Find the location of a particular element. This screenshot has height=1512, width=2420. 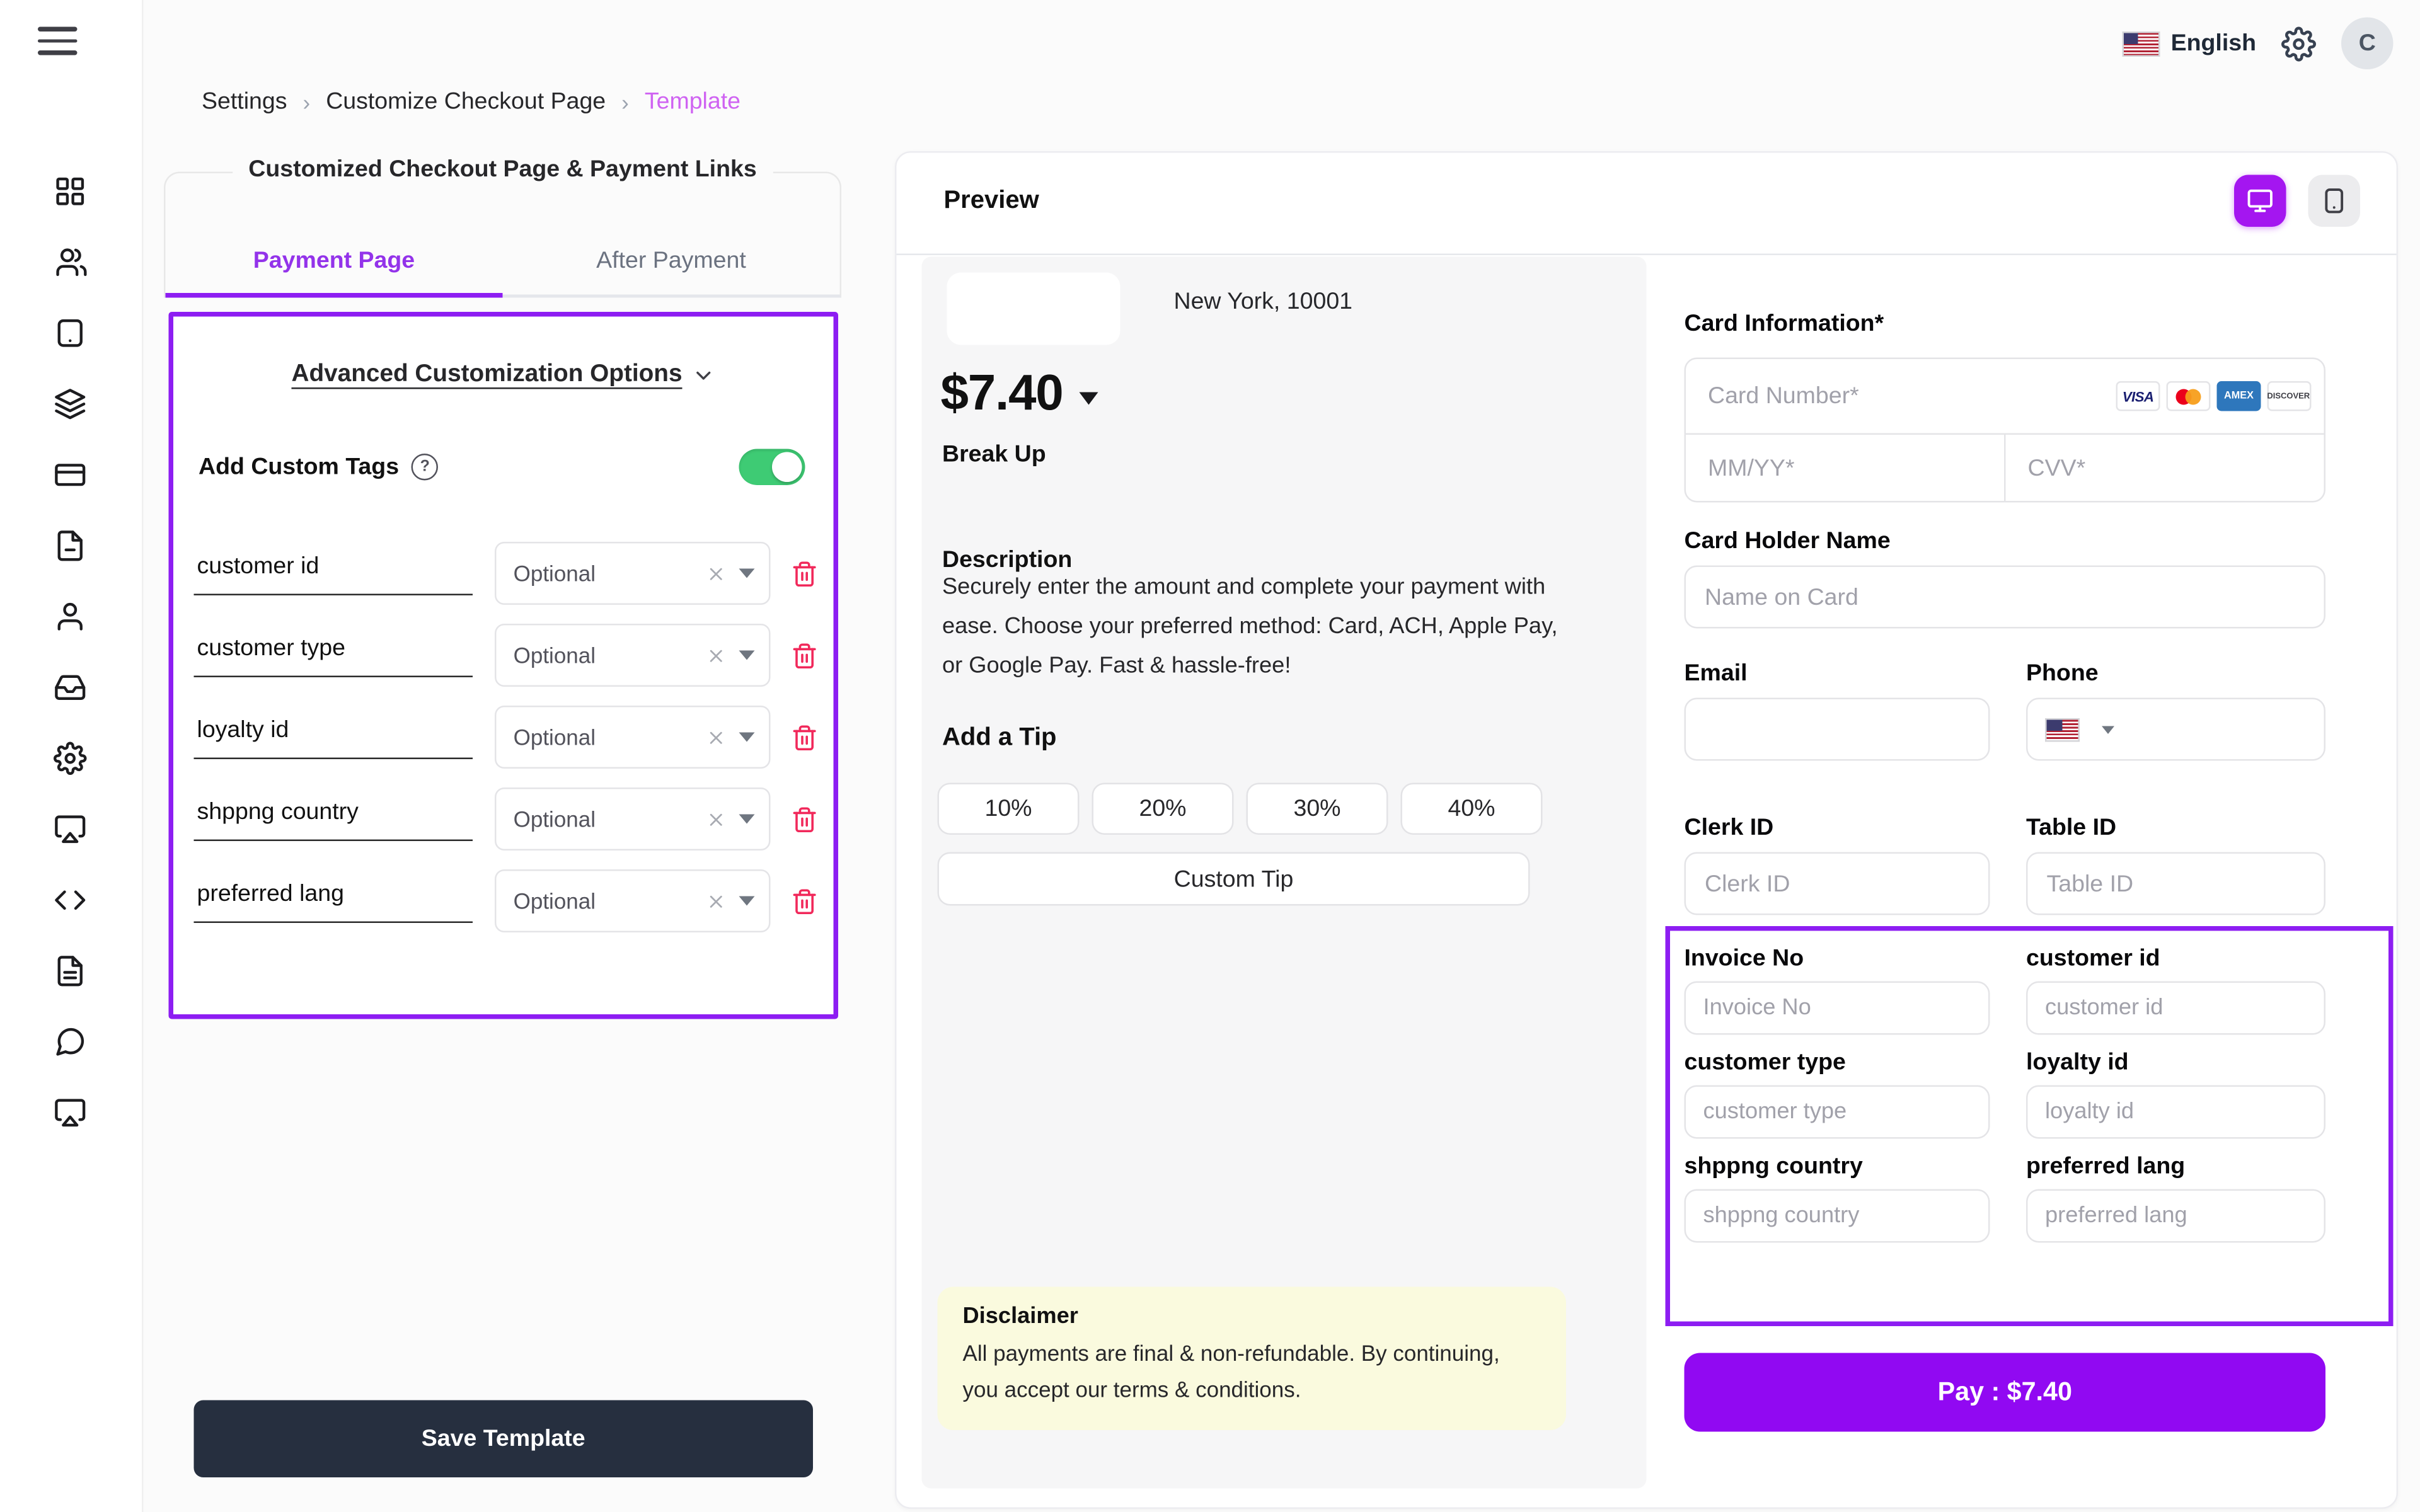

tip-10-button: 10% is located at coordinates (1009, 808).